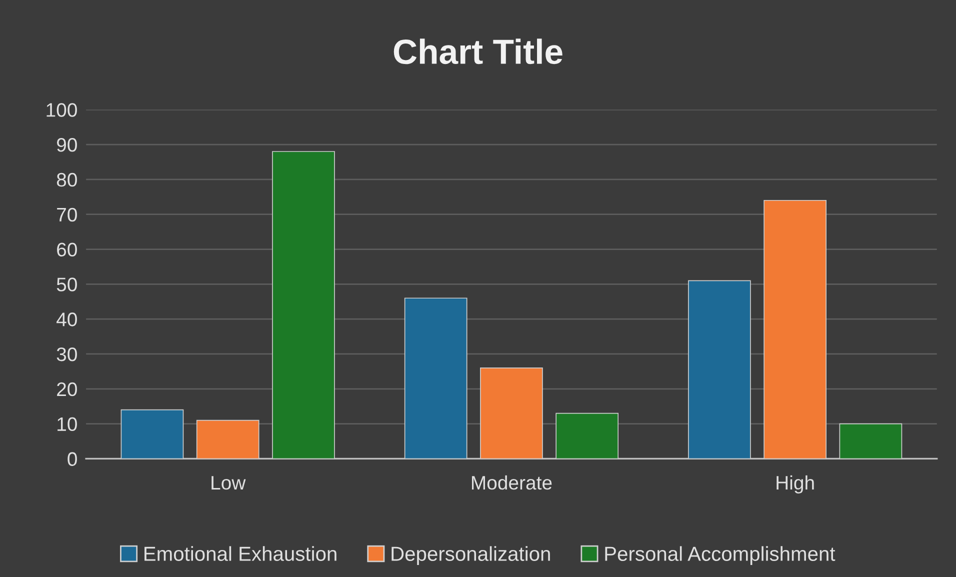 The width and height of the screenshot is (956, 577). I want to click on x-tick-label: Low, so click(229, 483).